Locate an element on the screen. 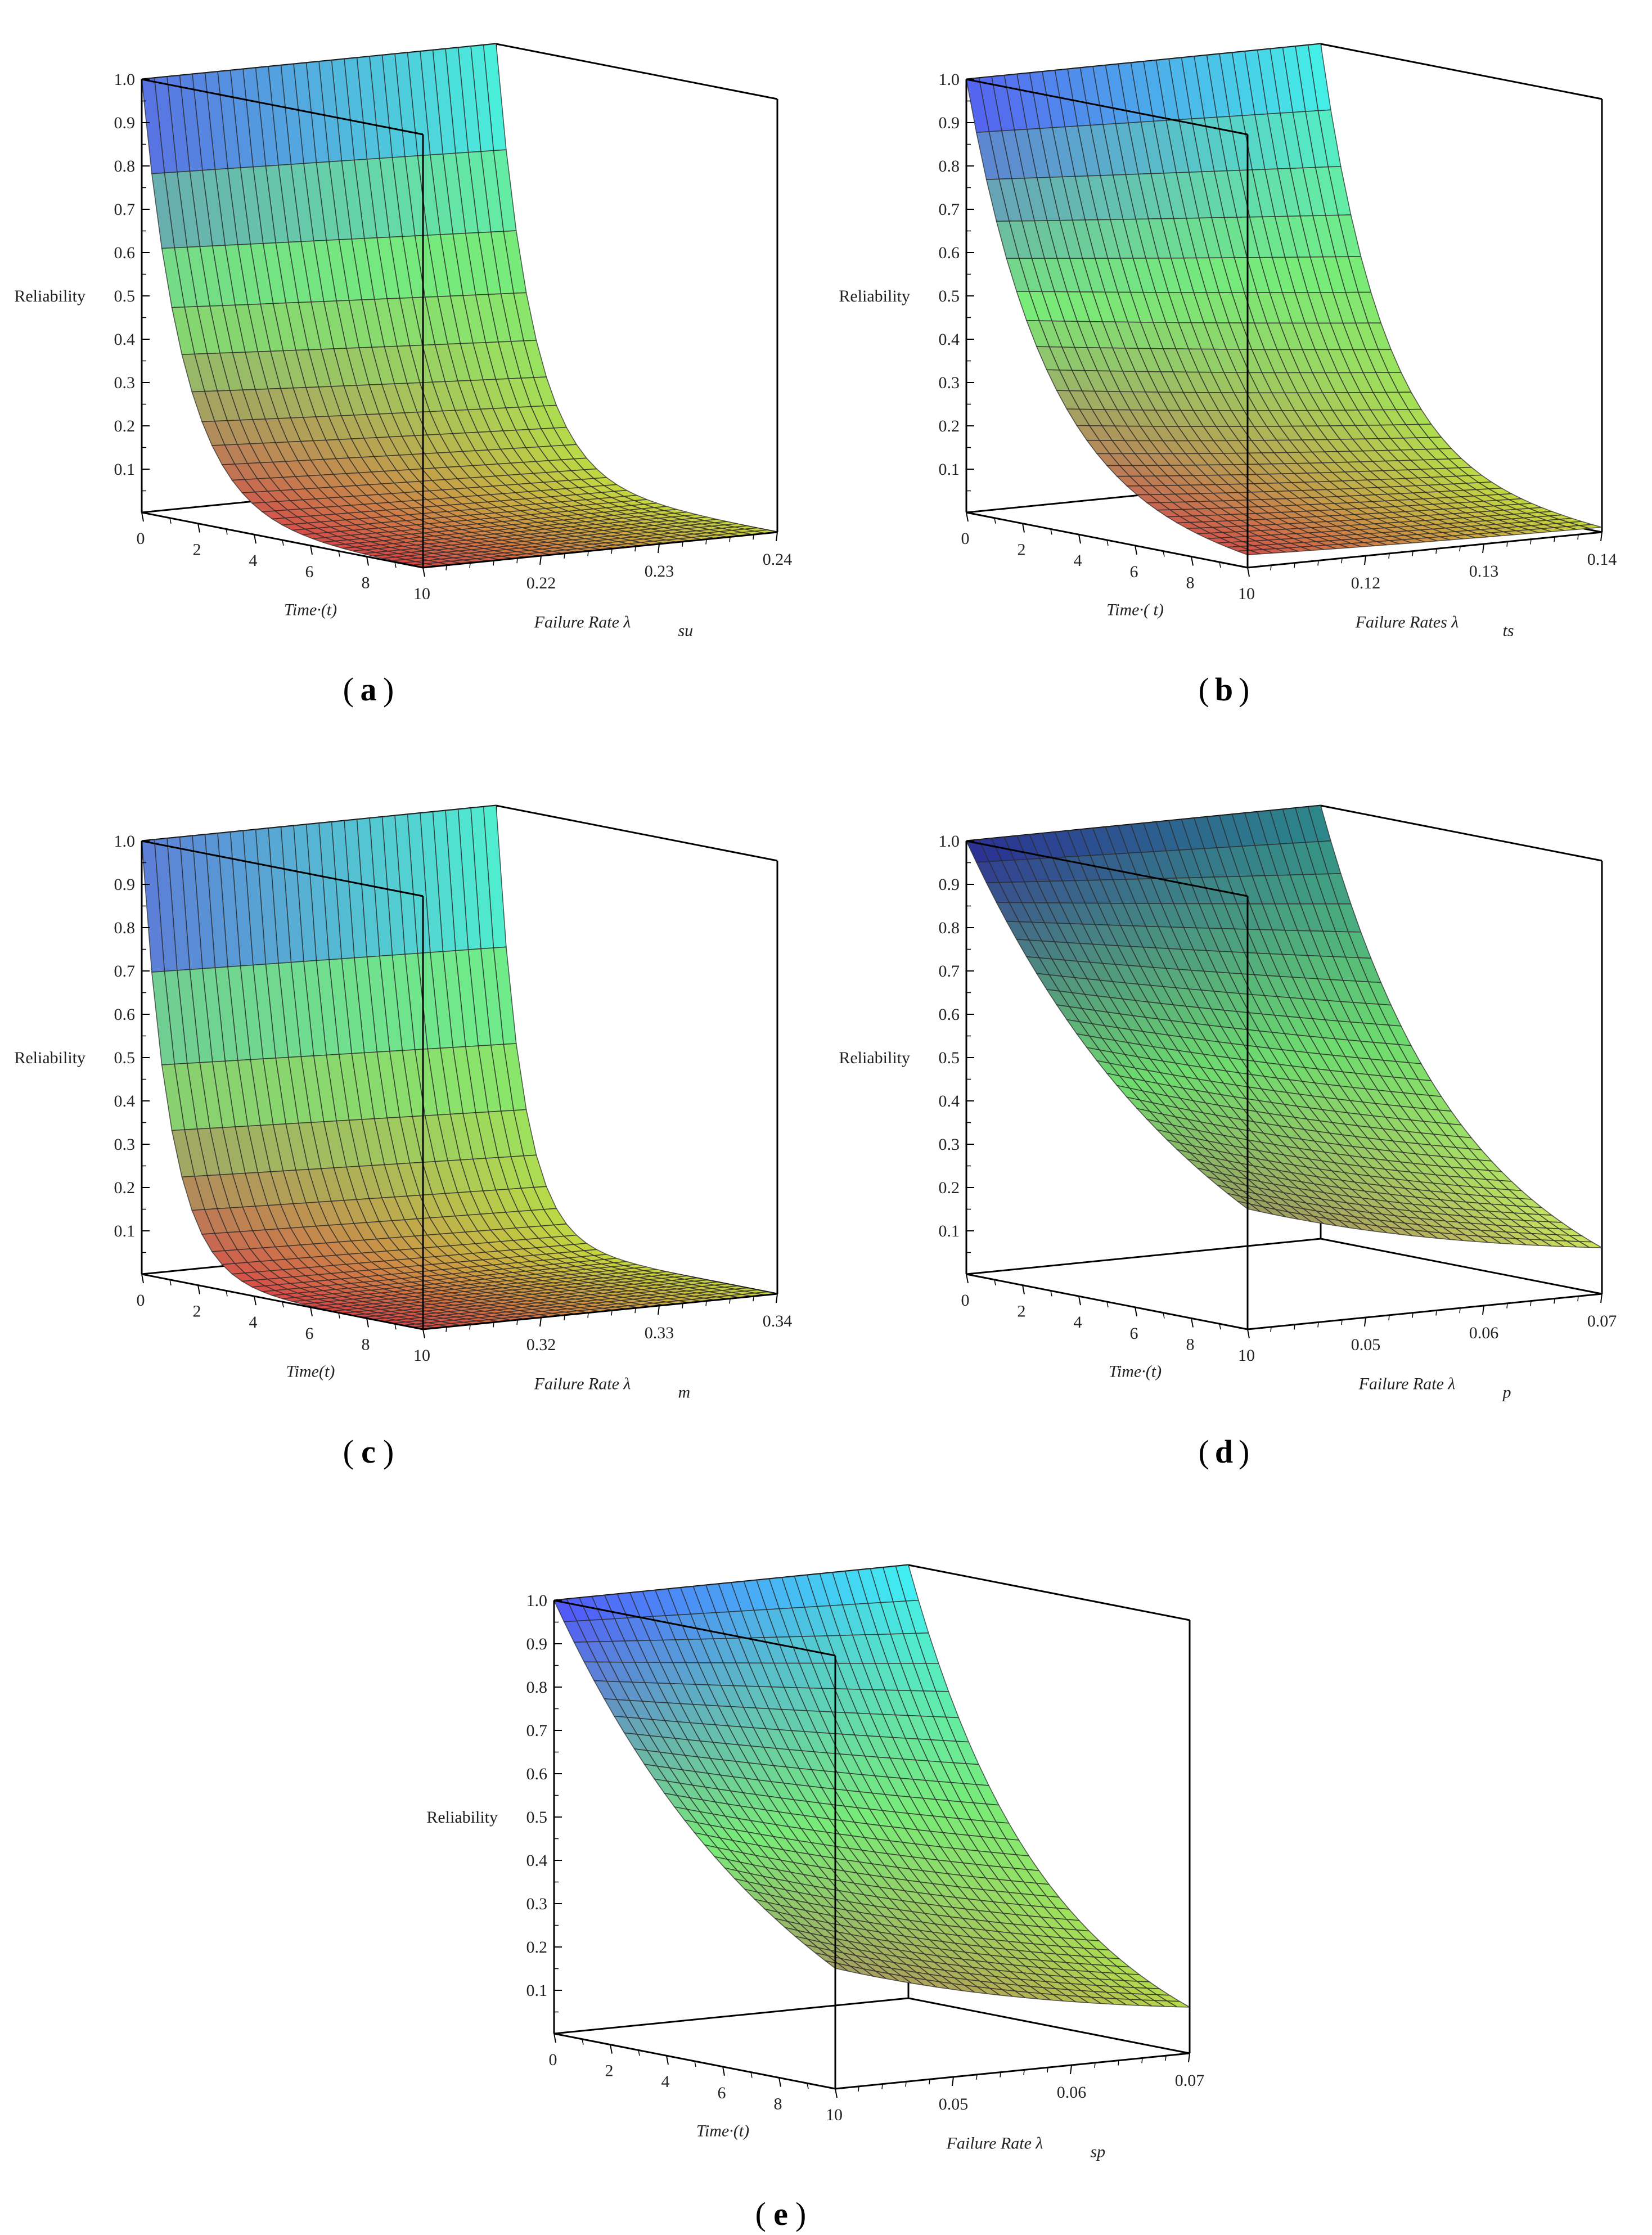 Image resolution: width=1652 pixels, height=2235 pixels. z-tick-label: 0.6 is located at coordinates (949, 1014).